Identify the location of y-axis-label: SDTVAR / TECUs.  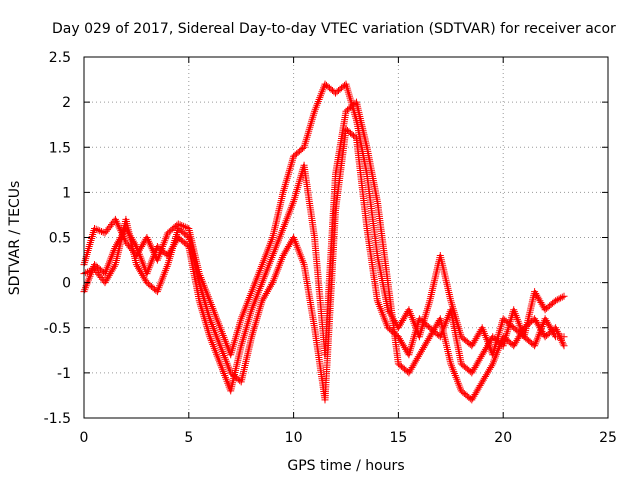
(15, 238).